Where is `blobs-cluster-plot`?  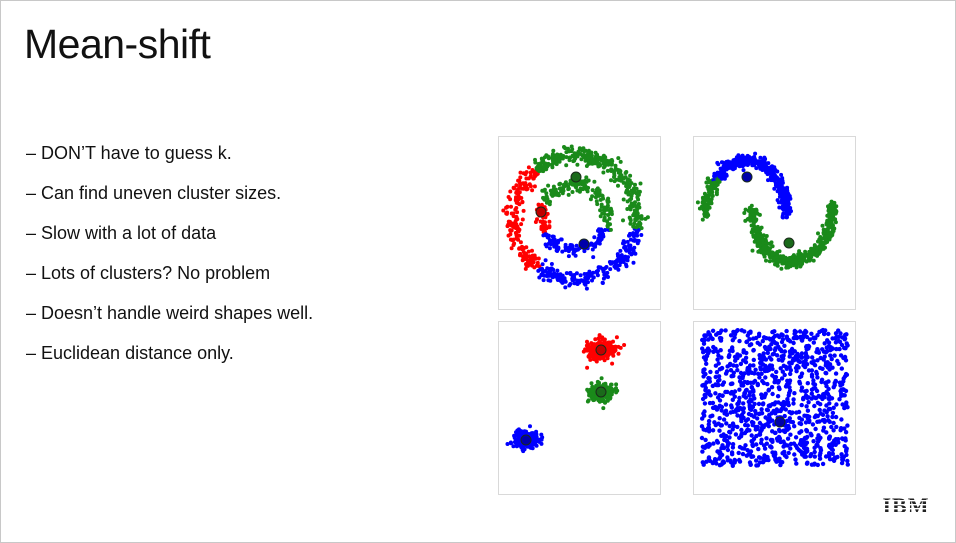
blobs-cluster-plot is located at coordinates (579, 408).